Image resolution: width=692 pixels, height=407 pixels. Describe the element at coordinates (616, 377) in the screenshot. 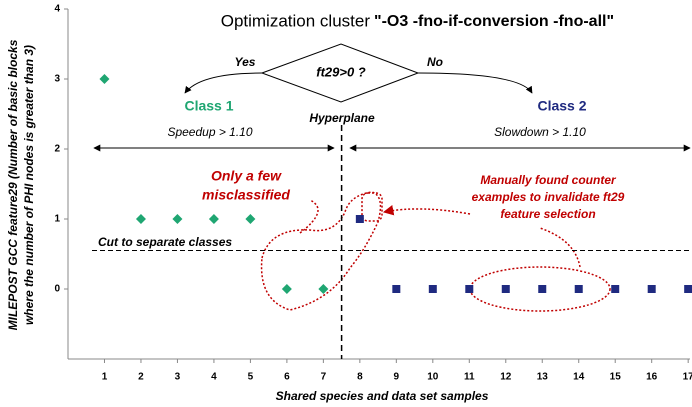

I see `x-tick-label: 15` at that location.